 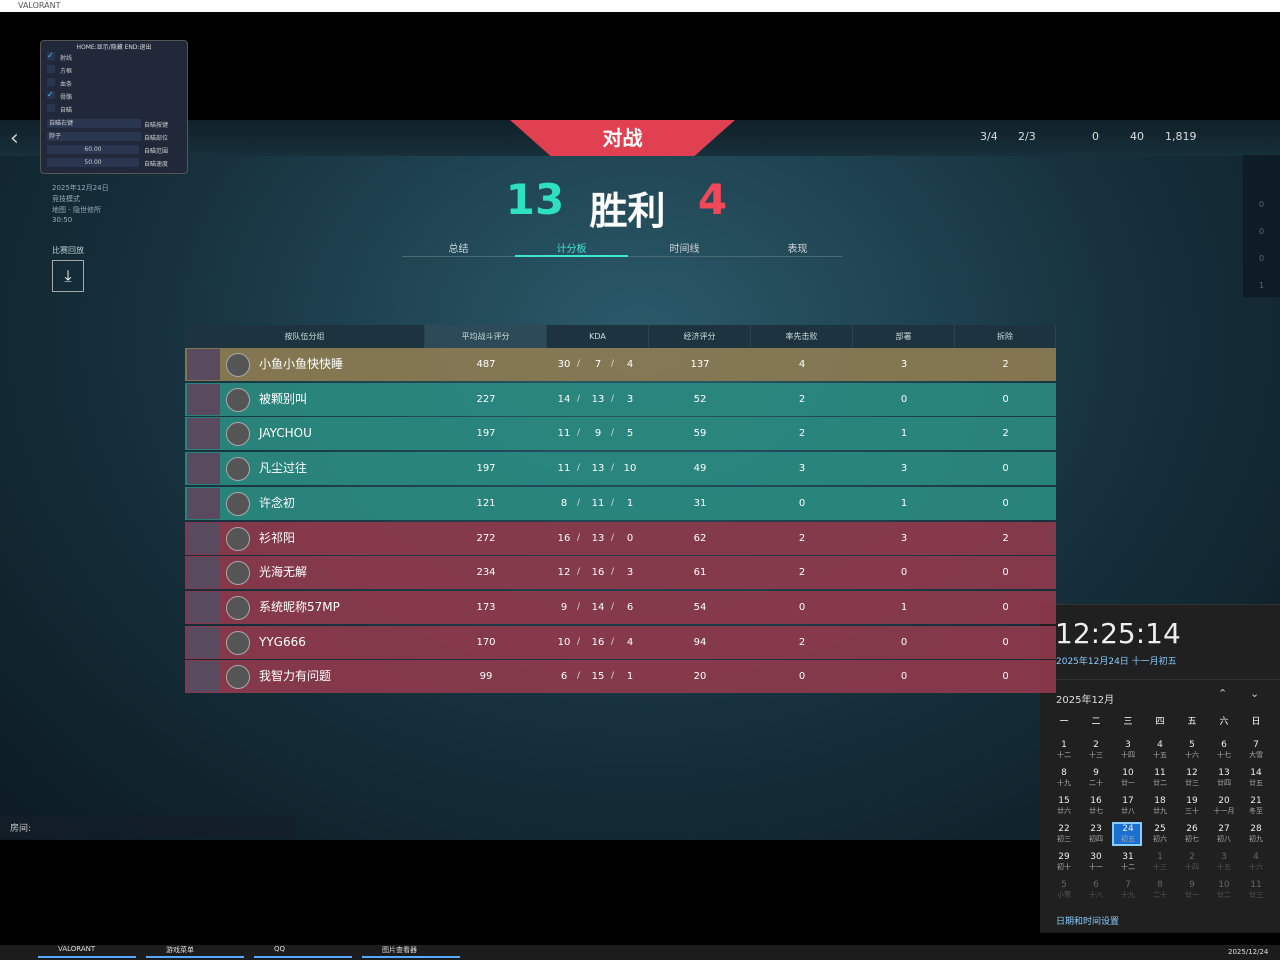 What do you see at coordinates (797, 249) in the screenshot?
I see `tab: 表现` at bounding box center [797, 249].